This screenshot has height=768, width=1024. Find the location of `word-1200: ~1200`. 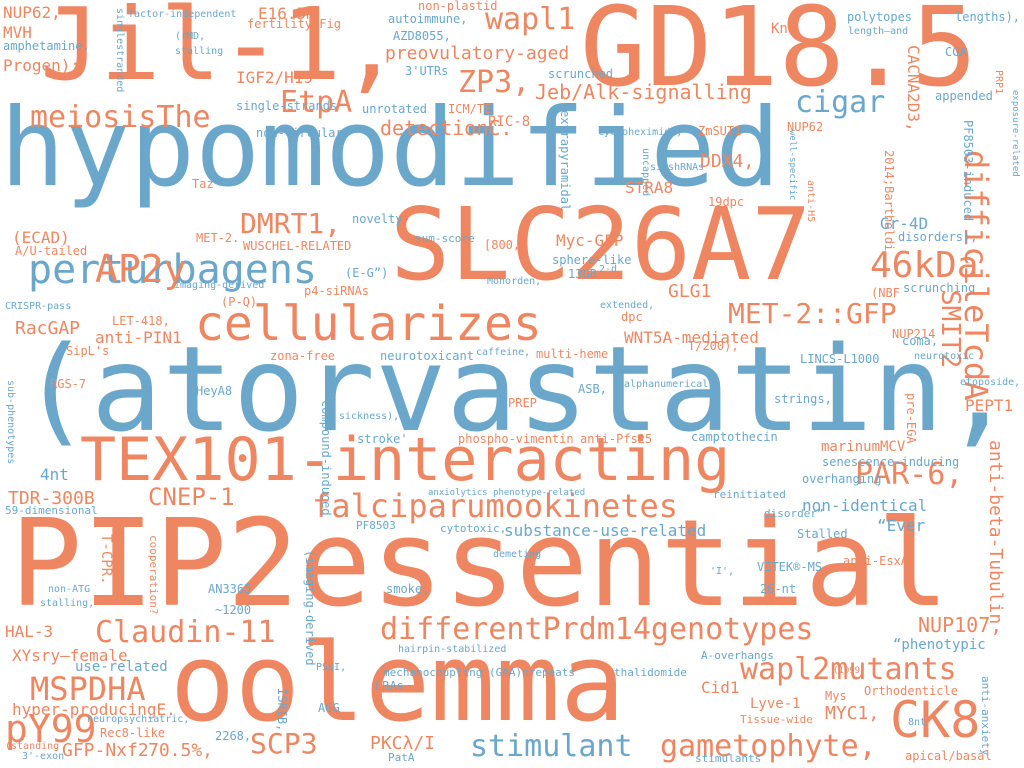

word-1200: ~1200 is located at coordinates (233, 610).